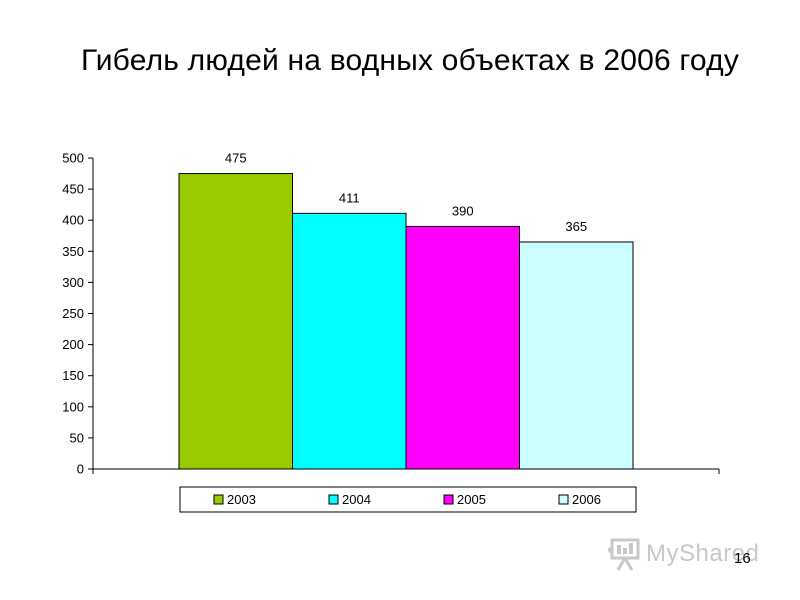  Describe the element at coordinates (73, 313) in the screenshot. I see `y-tick-label: 250` at that location.